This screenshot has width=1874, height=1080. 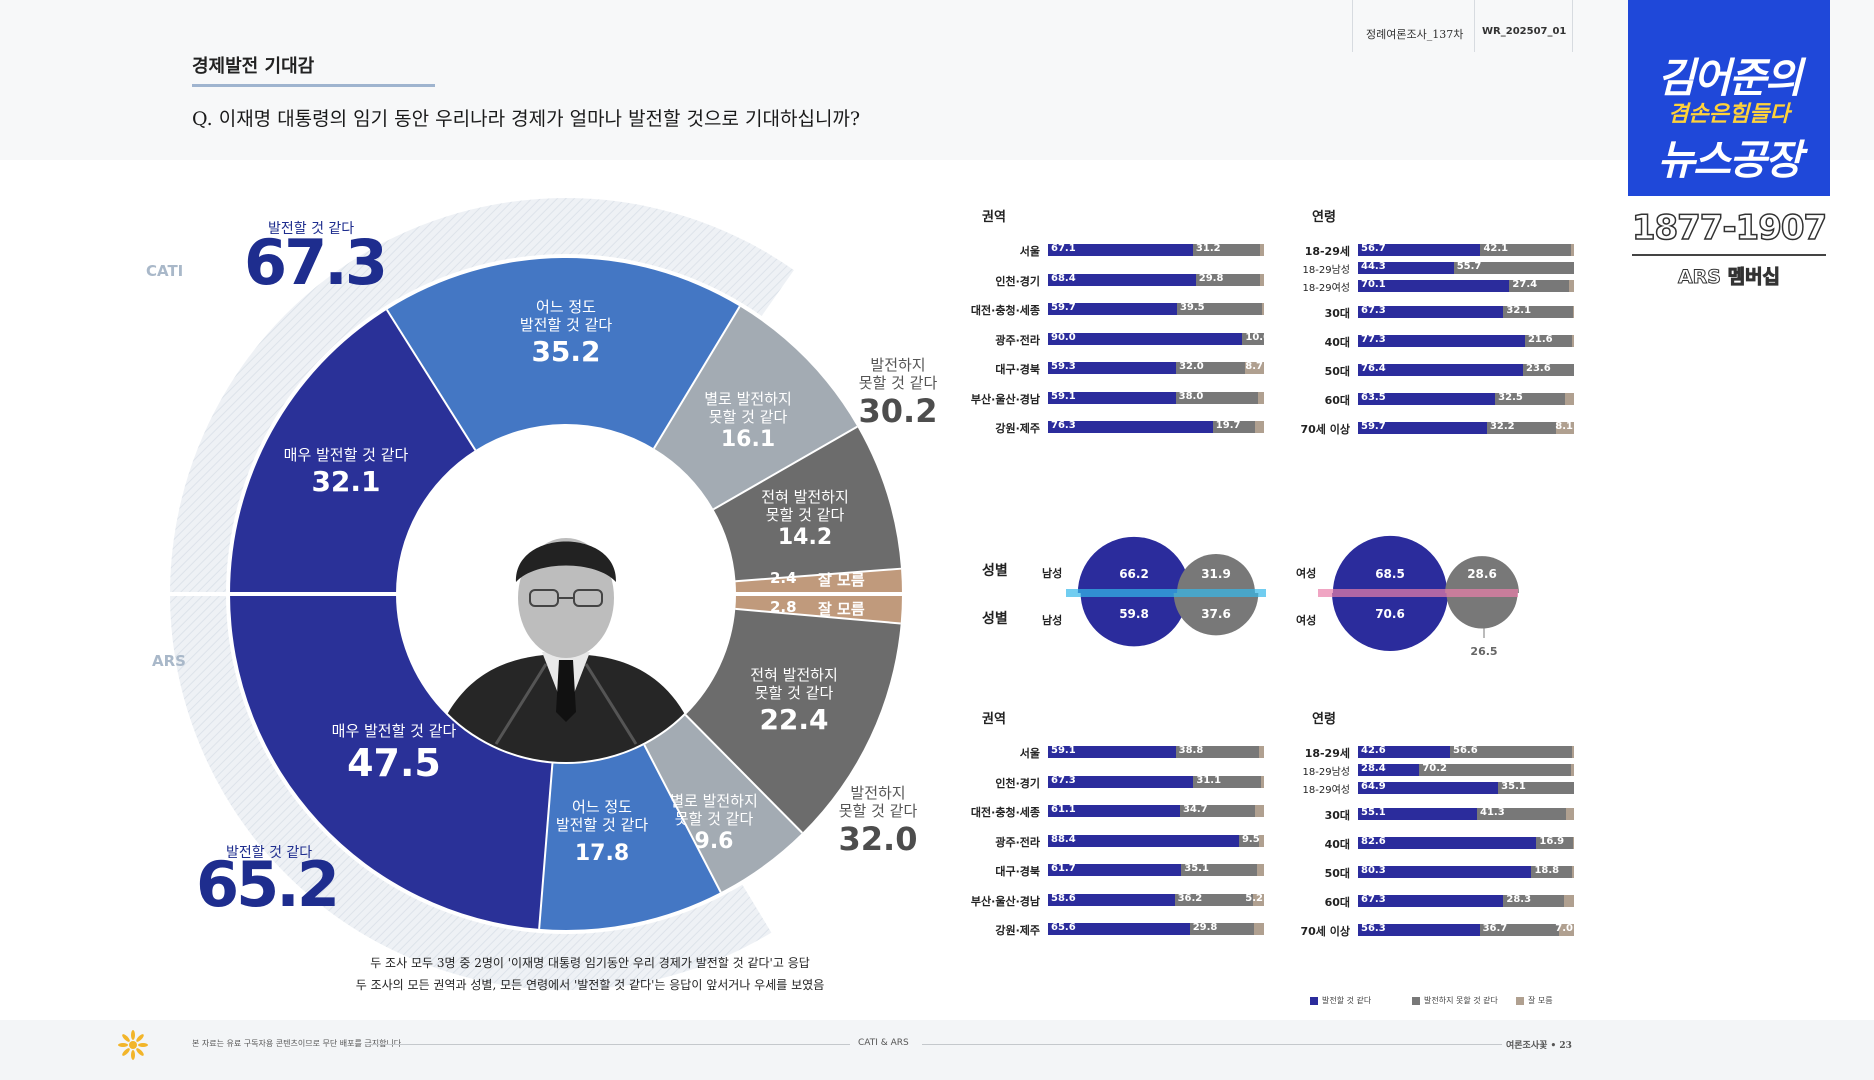 I want to click on bar-value-label: 76.3, so click(x=1063, y=425).